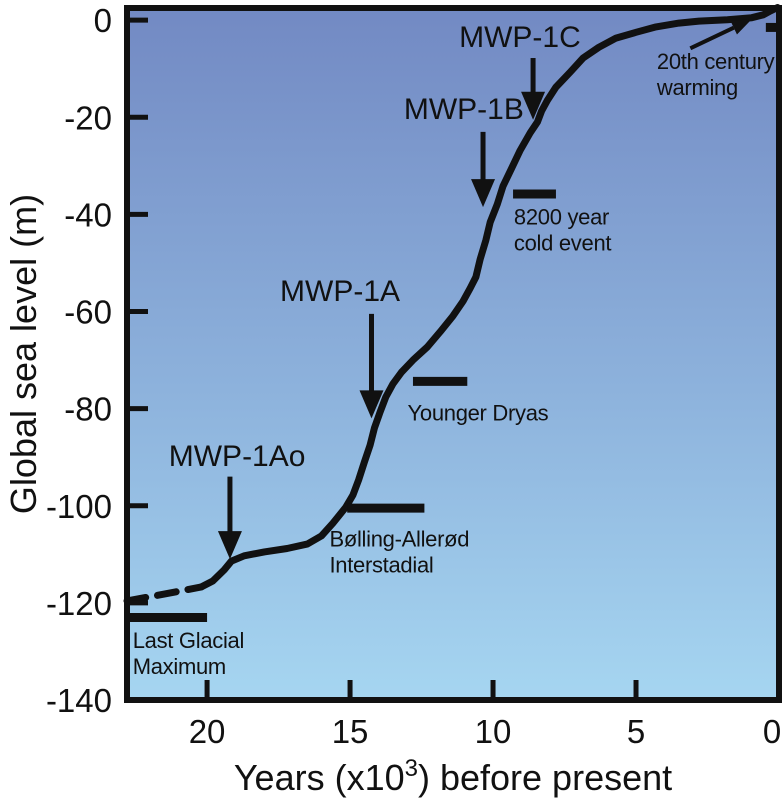 The width and height of the screenshot is (783, 800). Describe the element at coordinates (464, 109) in the screenshot. I see `mwp-1b-label: MWP-1B` at that location.